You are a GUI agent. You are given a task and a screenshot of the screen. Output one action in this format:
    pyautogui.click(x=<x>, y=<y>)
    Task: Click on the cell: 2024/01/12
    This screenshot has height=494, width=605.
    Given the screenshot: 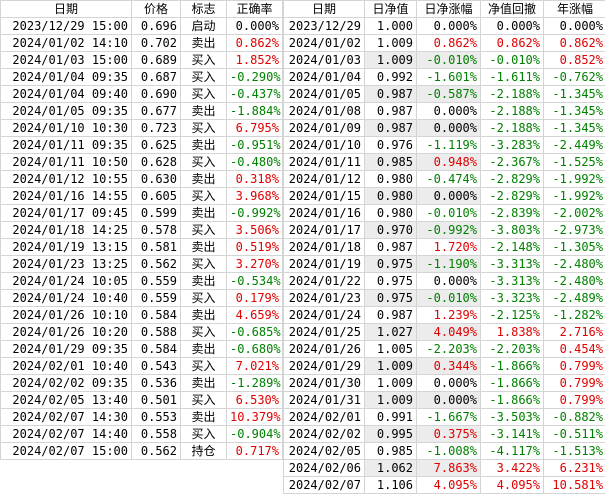 What is the action you would take?
    pyautogui.click(x=324, y=179)
    